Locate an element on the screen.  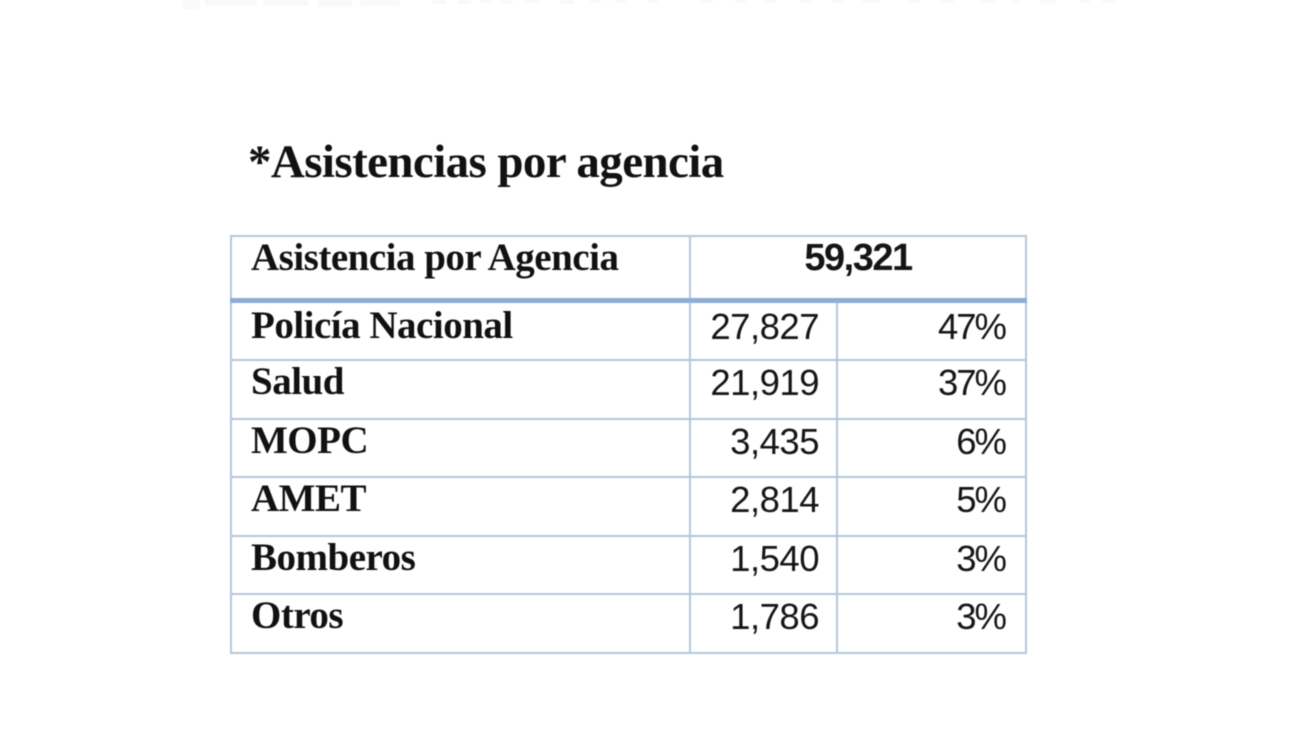
agency-count: 1,540 is located at coordinates (763, 564).